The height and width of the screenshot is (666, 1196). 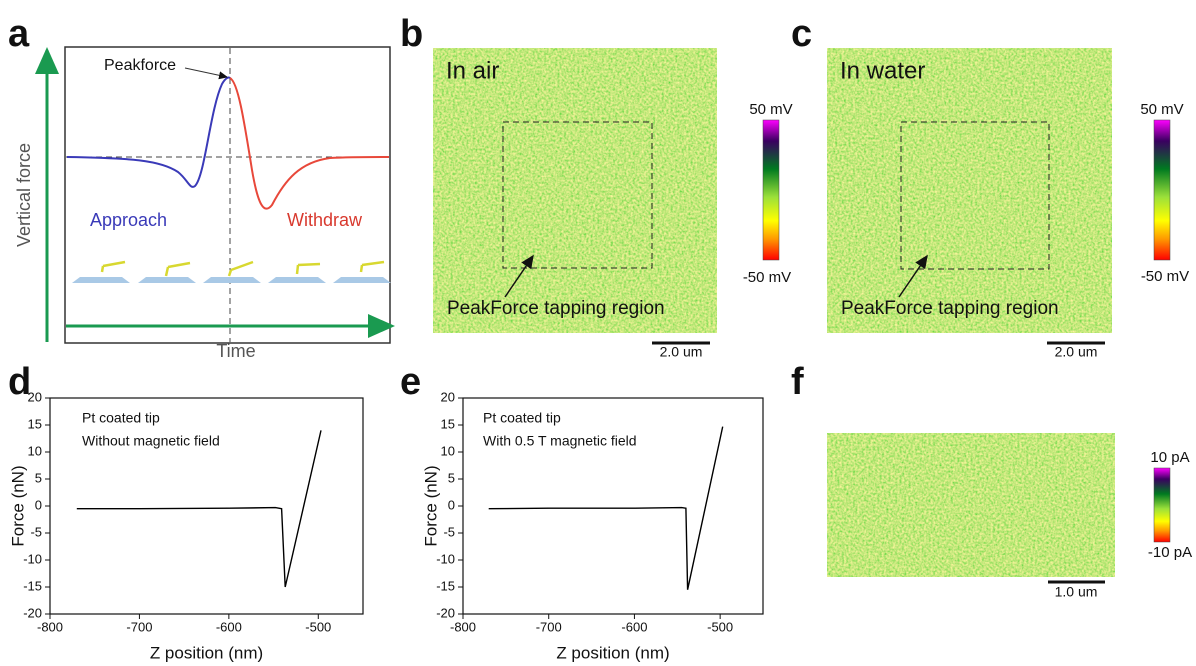 What do you see at coordinates (242, 268) in the screenshot?
I see `tips` at bounding box center [242, 268].